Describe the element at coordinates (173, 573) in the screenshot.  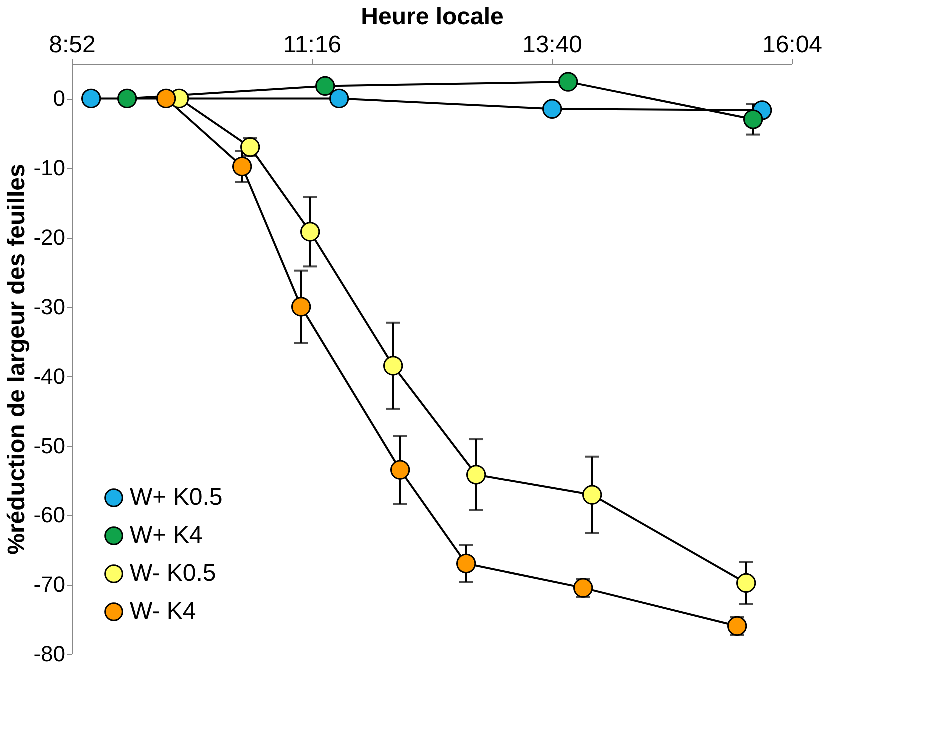
I see `legend-label: W- K0.5` at that location.